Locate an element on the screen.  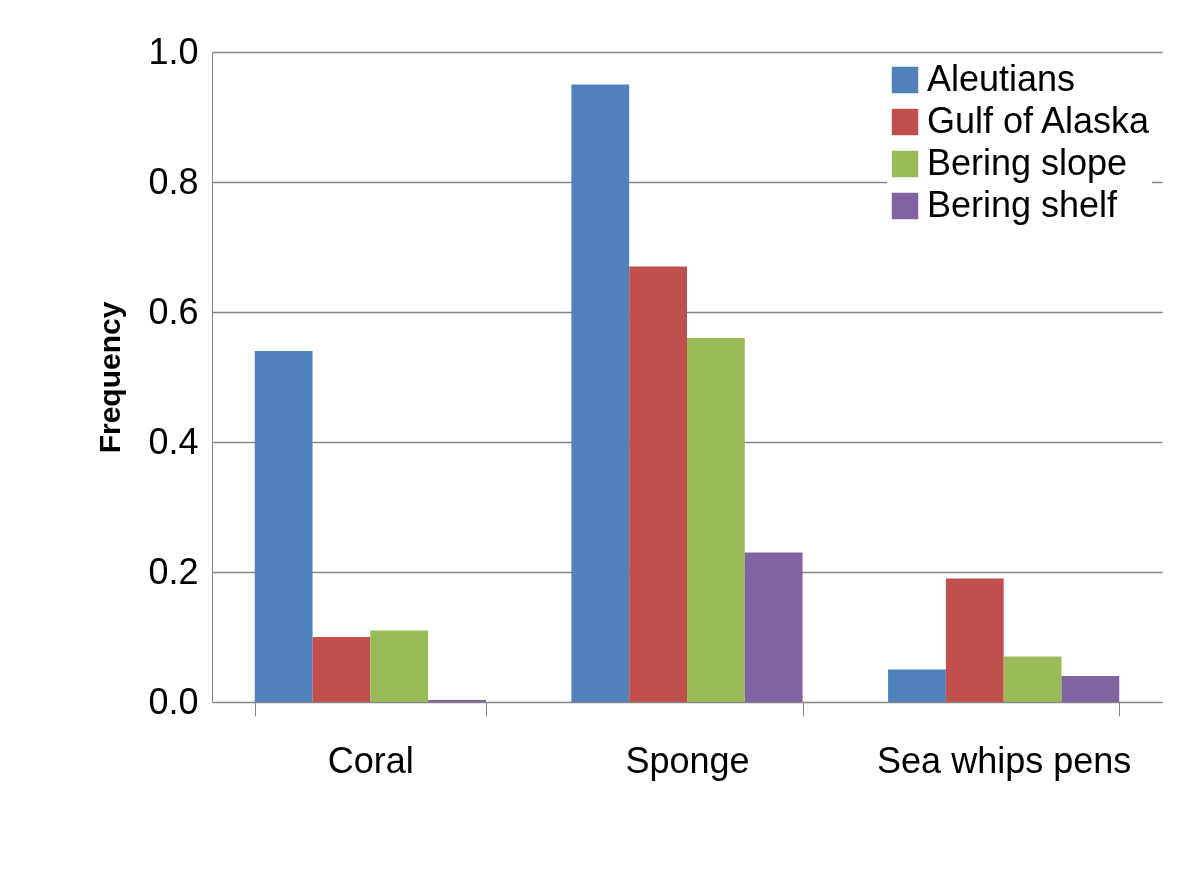
y-tick-label: 0.4 is located at coordinates (173, 441).